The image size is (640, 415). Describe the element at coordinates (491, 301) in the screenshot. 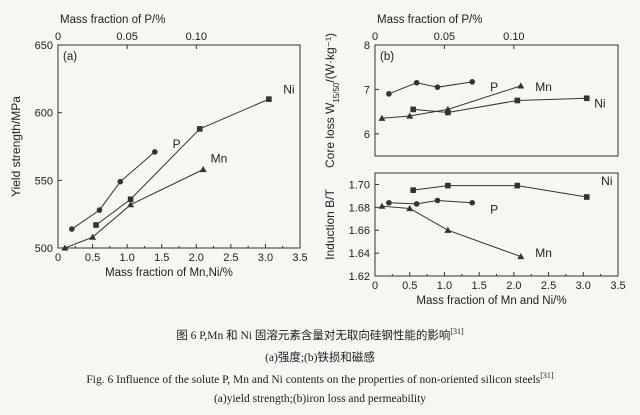

I see `x-axis-title: Mass fraction of Mn and Ni/%` at that location.